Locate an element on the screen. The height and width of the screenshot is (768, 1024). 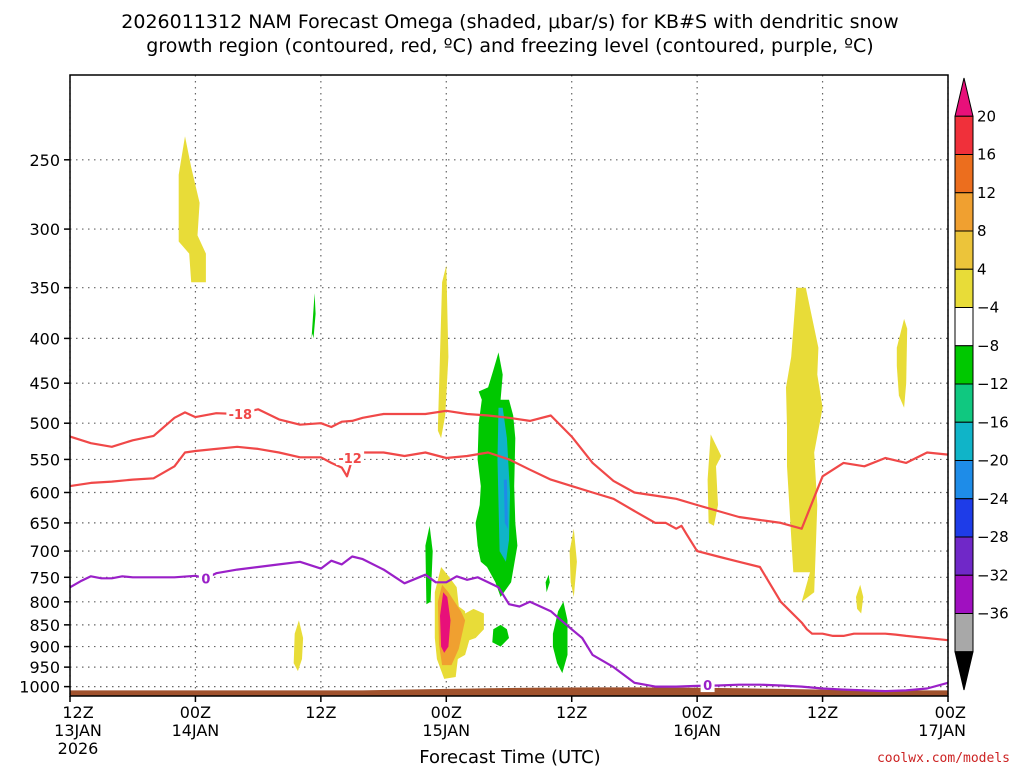
colorbar-label: 16 is located at coordinates (986, 155).